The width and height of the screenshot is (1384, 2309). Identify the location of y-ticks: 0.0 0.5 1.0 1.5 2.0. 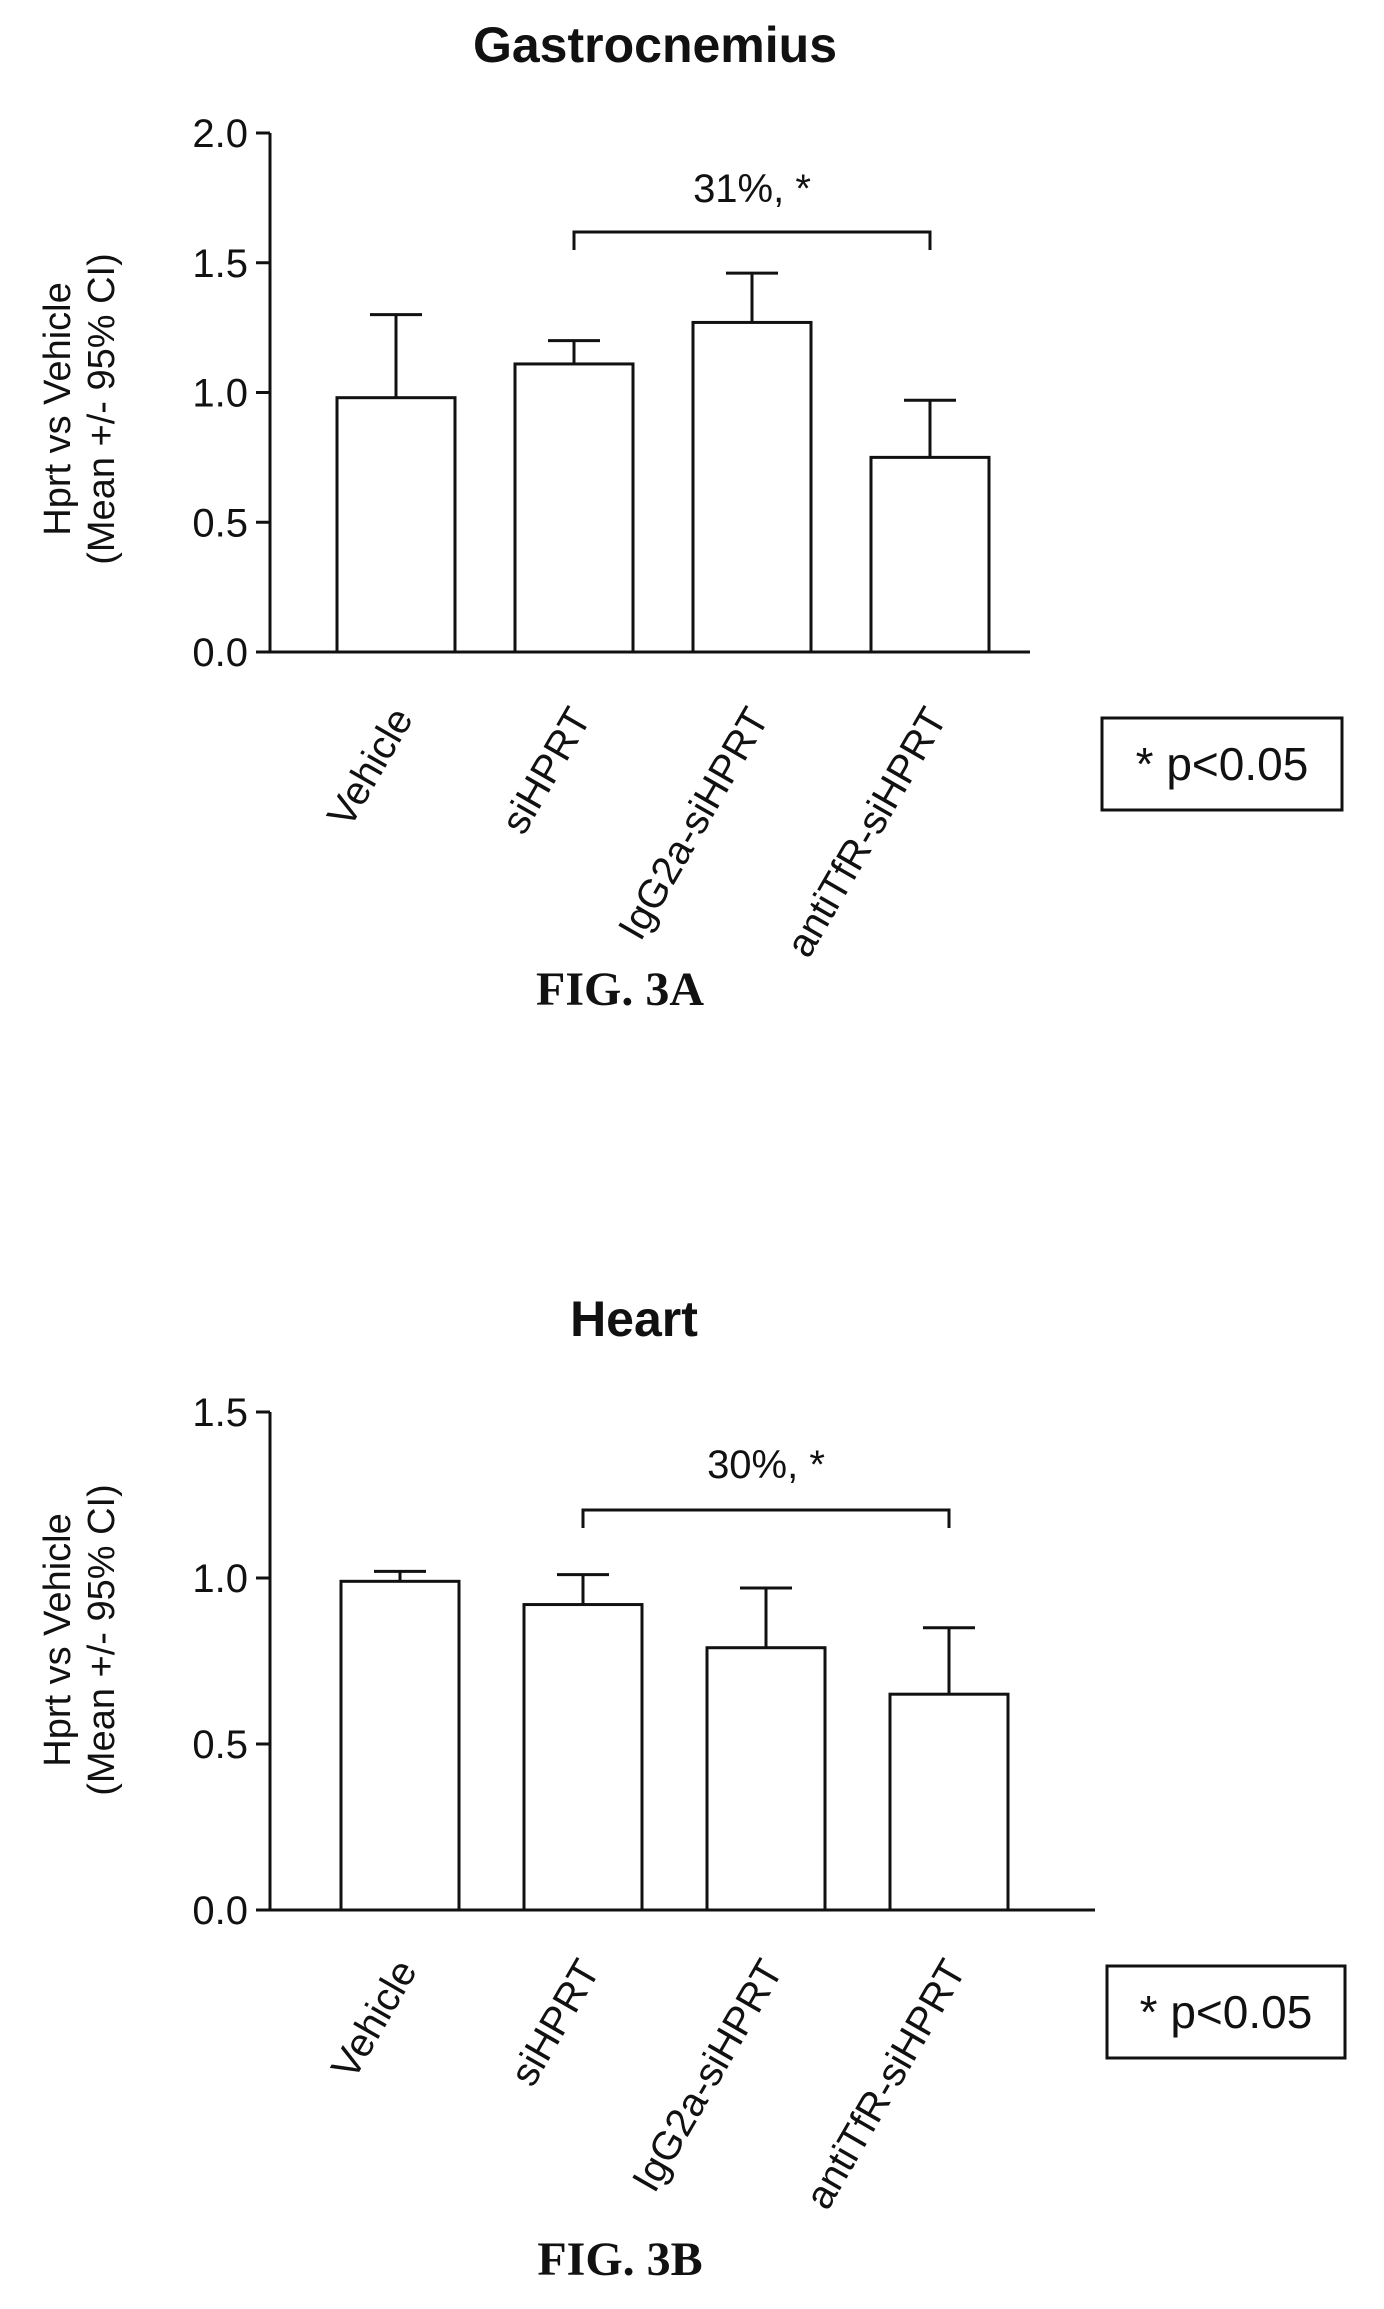
(231, 393).